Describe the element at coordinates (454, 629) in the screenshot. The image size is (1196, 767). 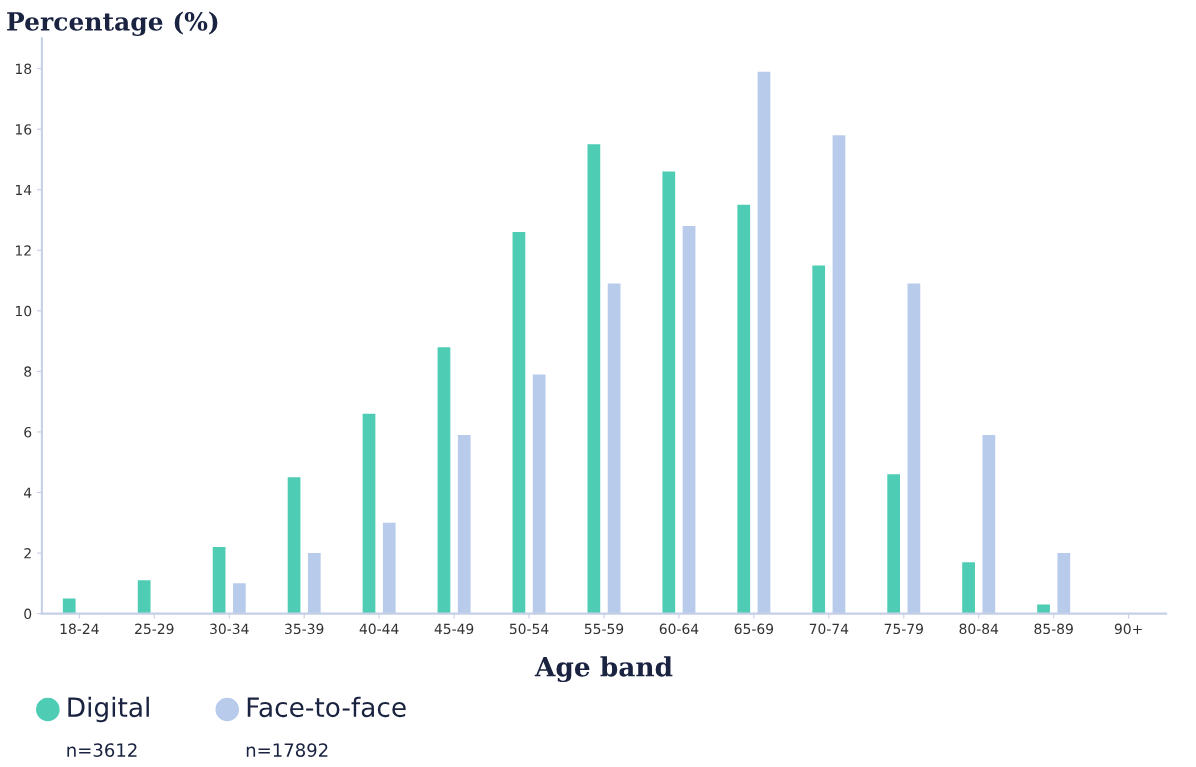
I see `x-tick-label: 45-49` at that location.